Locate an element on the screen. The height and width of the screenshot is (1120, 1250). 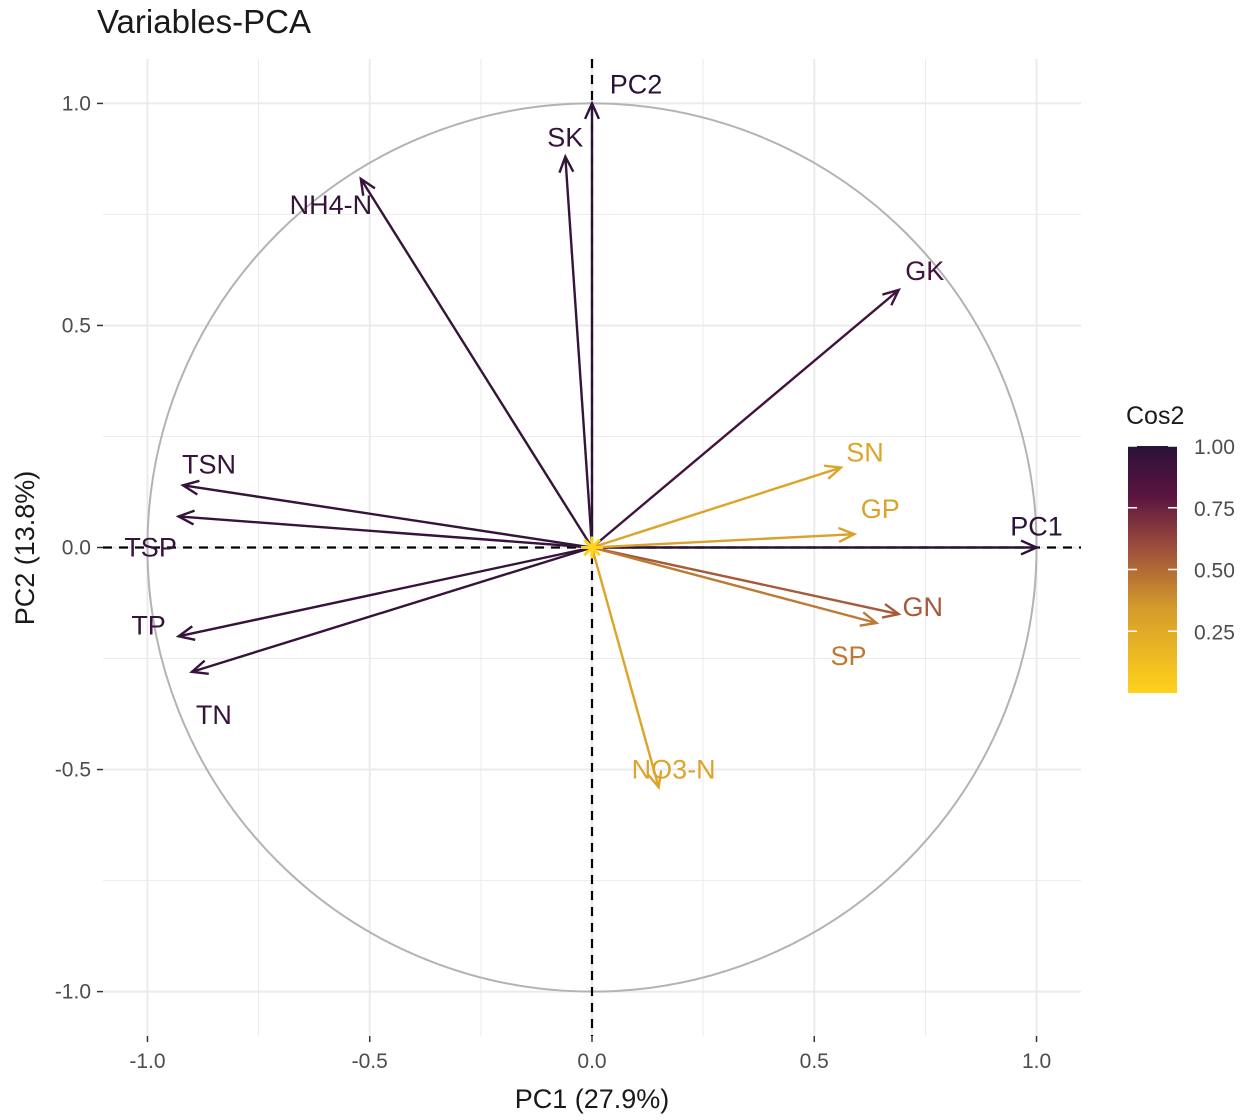
arrow-PC2 is located at coordinates (592, 324).